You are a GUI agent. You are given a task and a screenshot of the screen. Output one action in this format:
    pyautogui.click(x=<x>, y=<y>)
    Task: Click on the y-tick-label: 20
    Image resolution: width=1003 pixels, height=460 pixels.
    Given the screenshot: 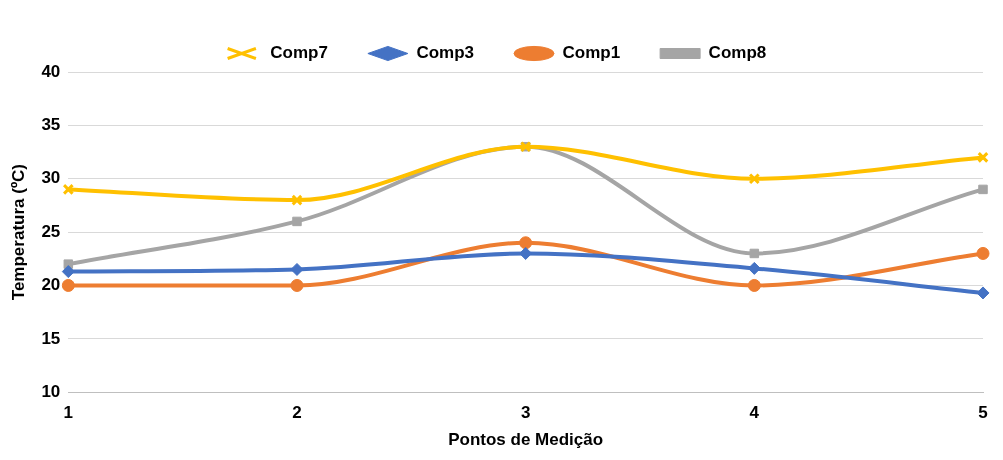 What is the action you would take?
    pyautogui.click(x=51, y=285)
    